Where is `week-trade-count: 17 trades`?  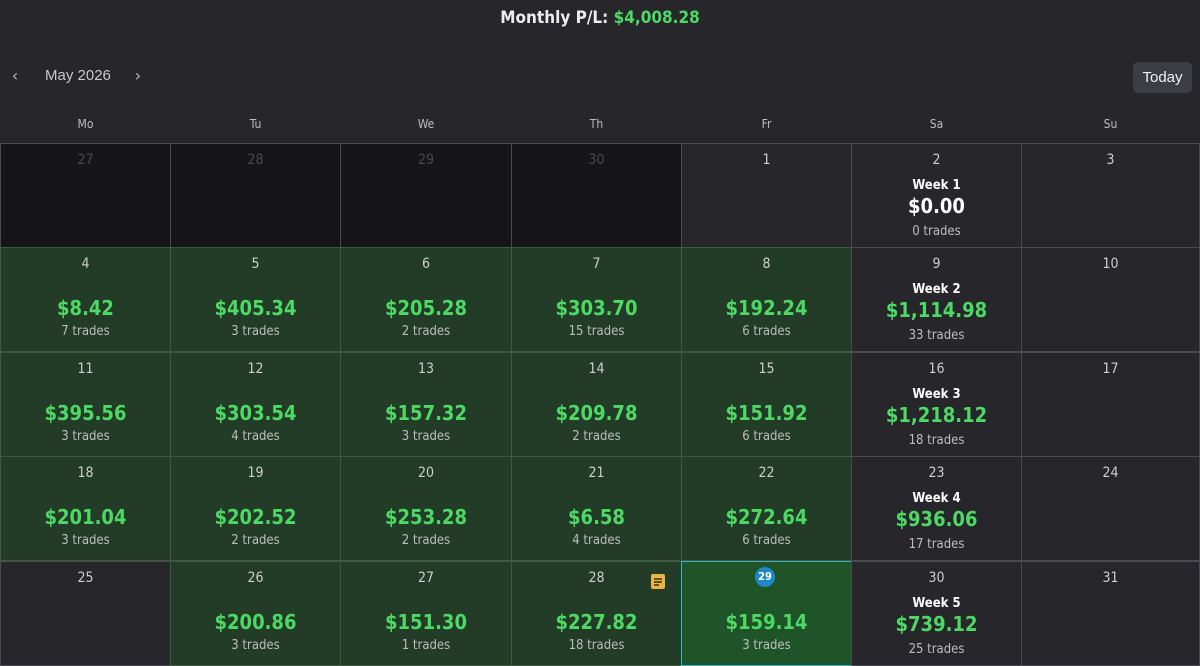 week-trade-count: 17 trades is located at coordinates (936, 544).